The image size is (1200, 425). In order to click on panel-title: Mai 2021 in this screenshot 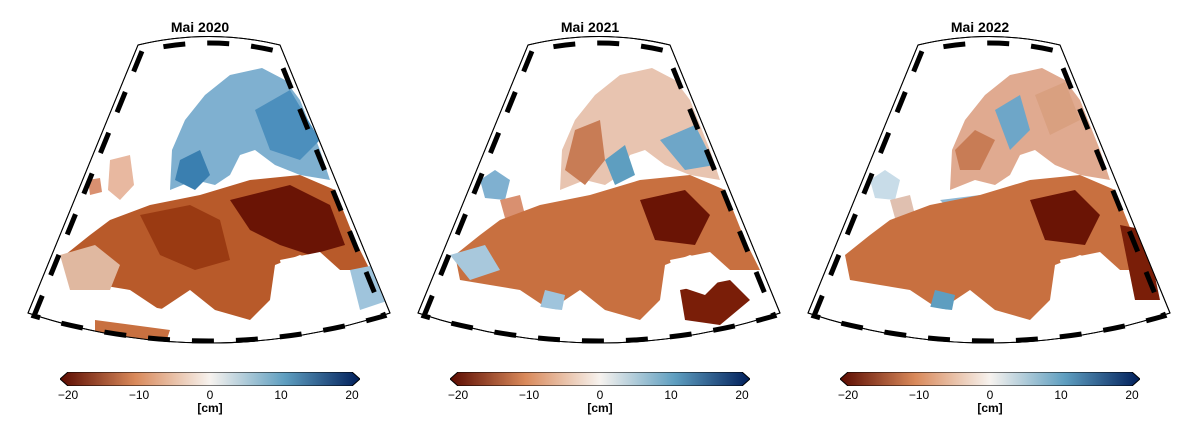, I will do `click(590, 27)`.